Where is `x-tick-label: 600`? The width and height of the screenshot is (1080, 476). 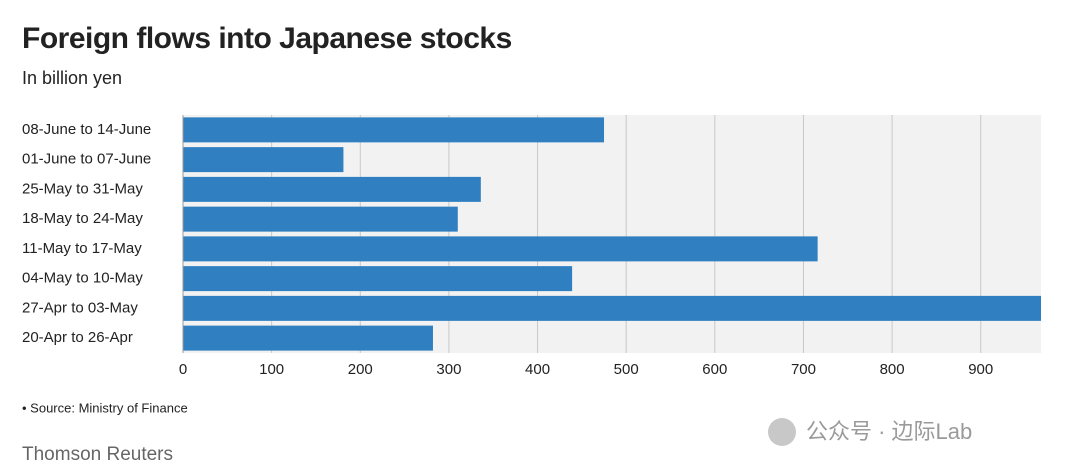 x-tick-label: 600 is located at coordinates (714, 369).